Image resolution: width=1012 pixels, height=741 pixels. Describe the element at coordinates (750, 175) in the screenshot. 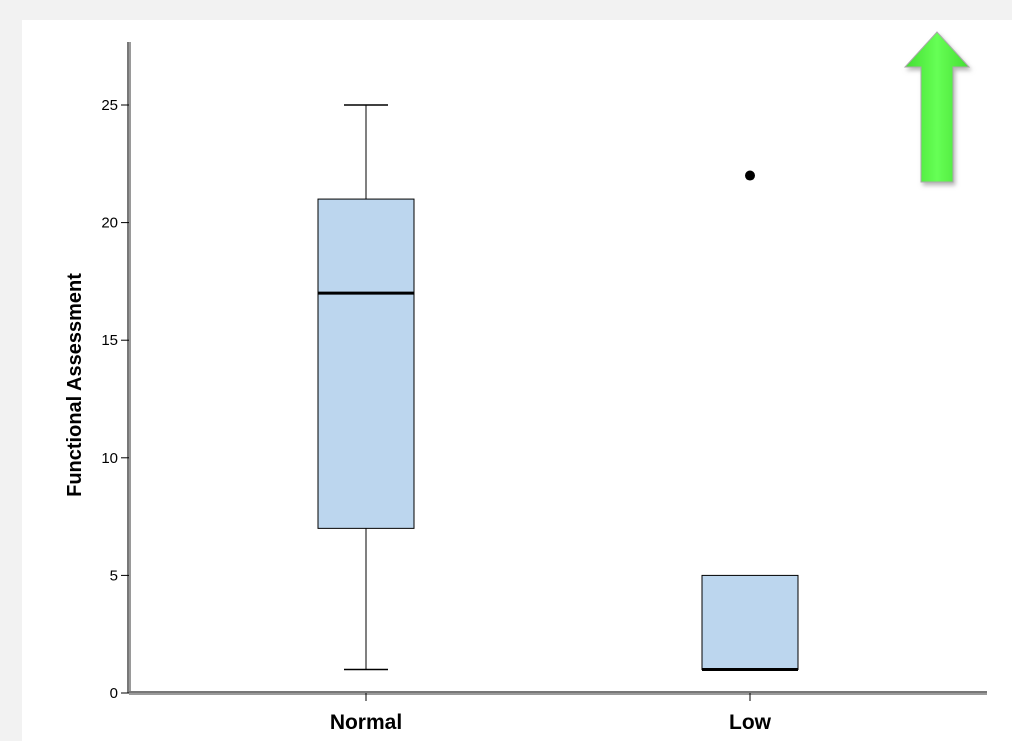

I see `outlier-point` at that location.